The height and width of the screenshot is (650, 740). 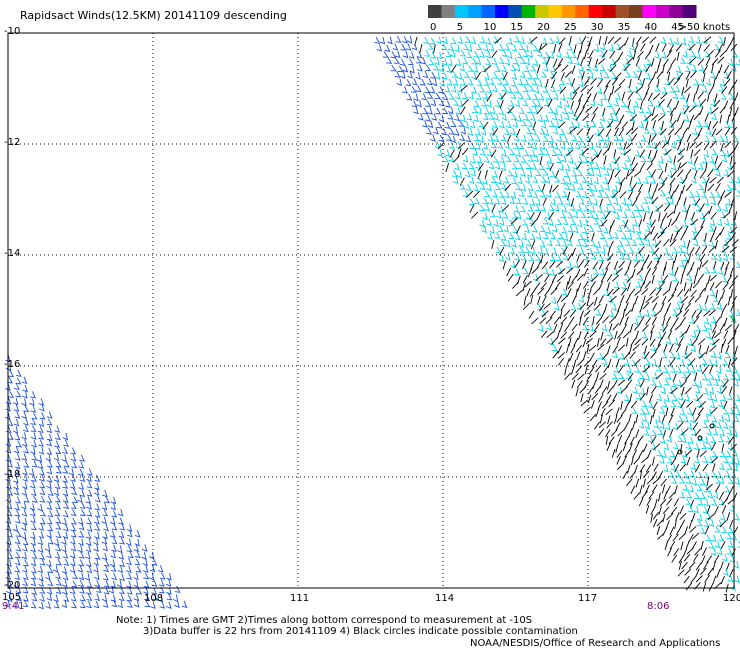 What do you see at coordinates (677, 27) in the screenshot?
I see `legend-label: 45` at bounding box center [677, 27].